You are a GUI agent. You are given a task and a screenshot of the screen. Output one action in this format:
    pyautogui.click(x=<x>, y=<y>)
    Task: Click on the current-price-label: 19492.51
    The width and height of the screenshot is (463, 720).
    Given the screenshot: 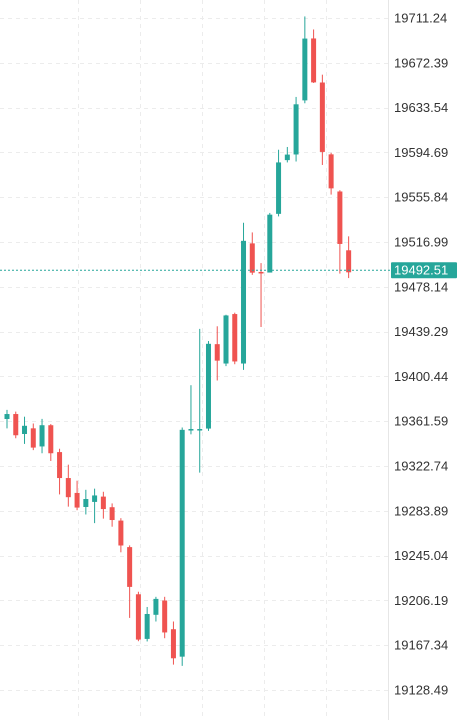 What is the action you would take?
    pyautogui.click(x=421, y=270)
    